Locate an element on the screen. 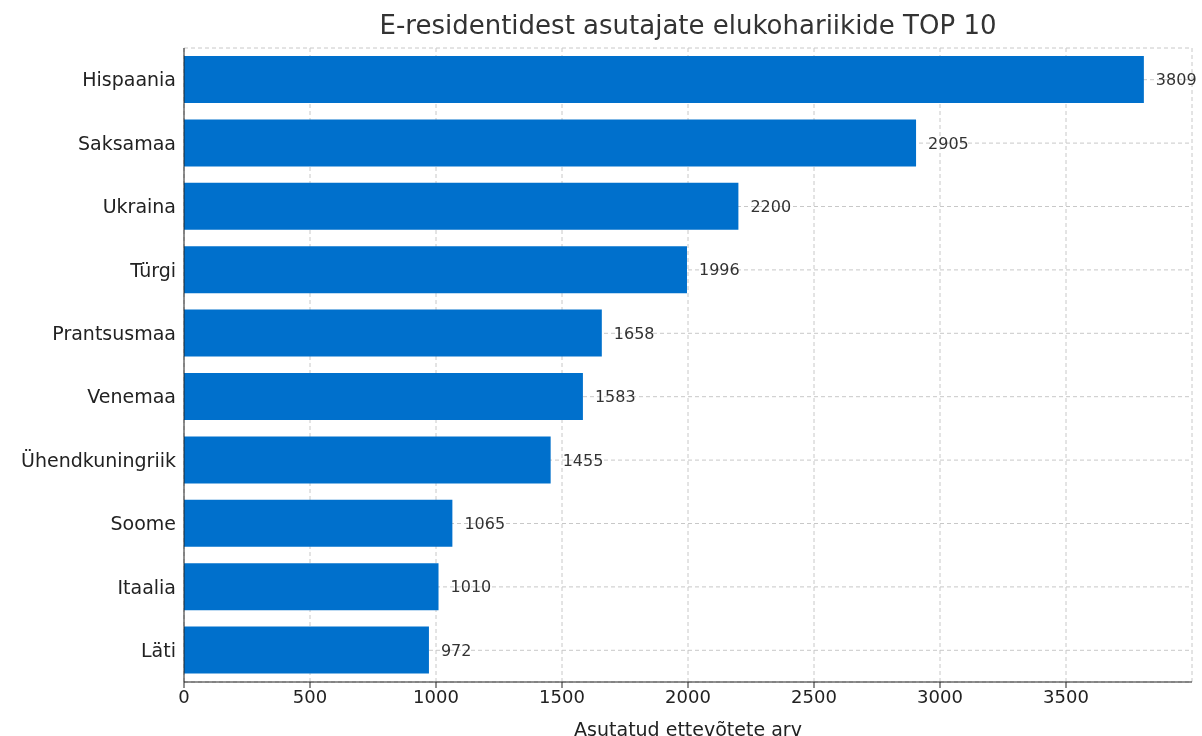 This screenshot has height=736, width=1202. data-label: 1065 is located at coordinates (485, 523).